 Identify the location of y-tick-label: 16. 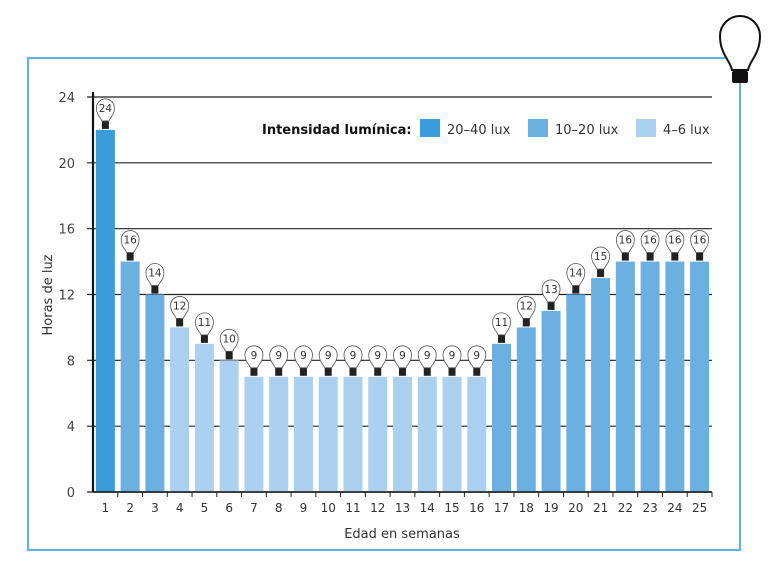
(66, 230).